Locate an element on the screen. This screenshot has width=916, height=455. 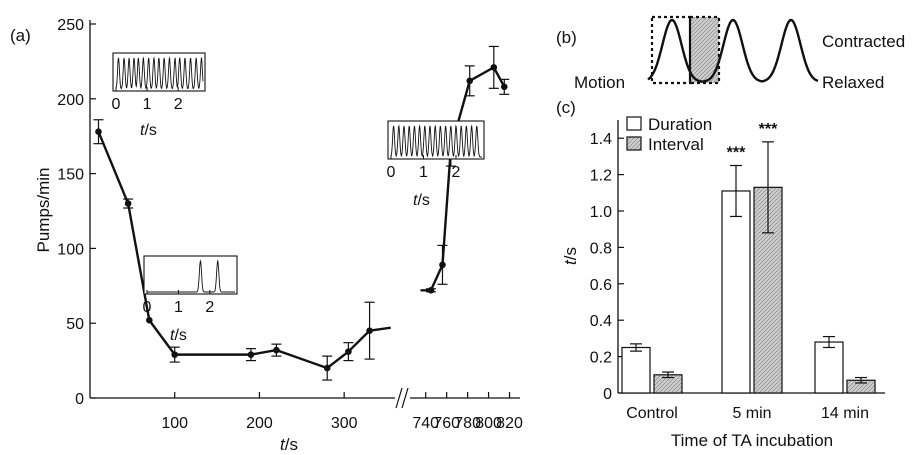
panel-a-yticks: 0 50 100 150 200 250 is located at coordinates (76, 212).